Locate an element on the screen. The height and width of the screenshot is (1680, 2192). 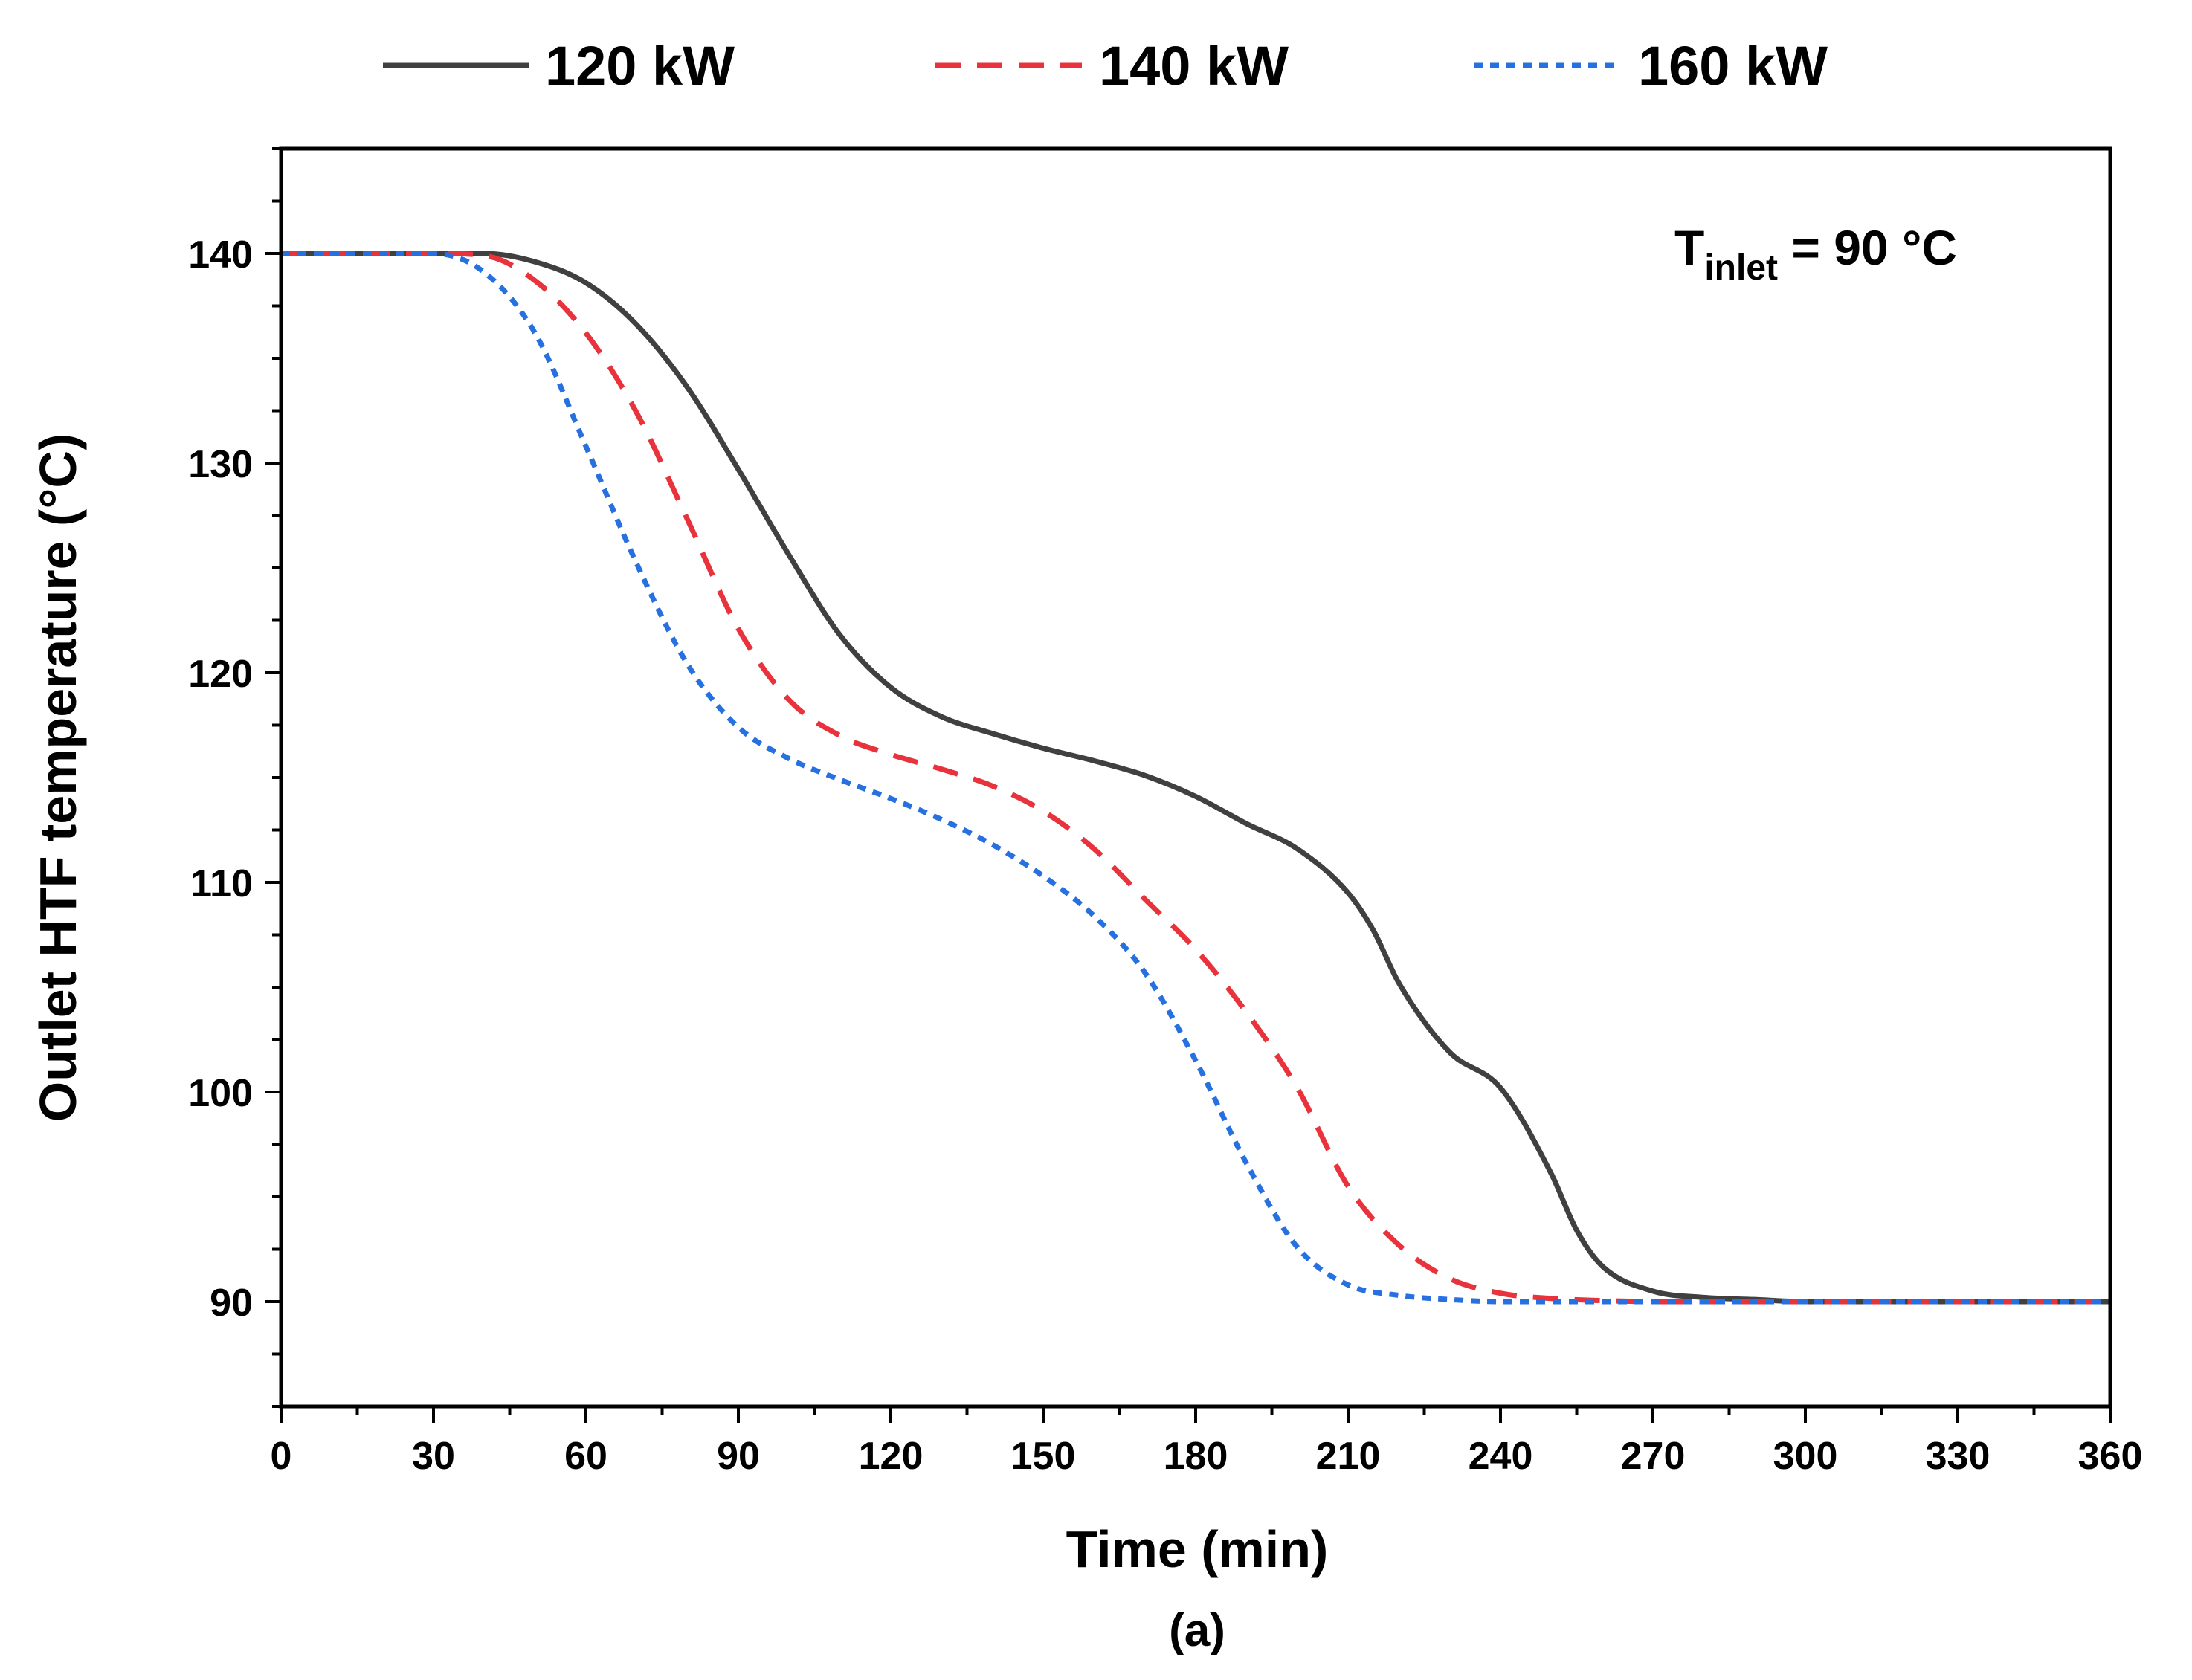
x-tick-label: 210 is located at coordinates (1348, 1457).